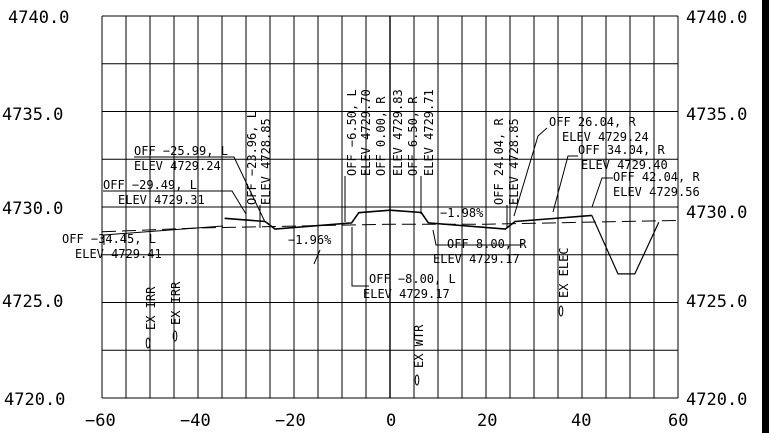 Image resolution: width=769 pixels, height=433 pixels. I want to click on callout-r1-off: OFF 8.00, R, so click(487, 244).